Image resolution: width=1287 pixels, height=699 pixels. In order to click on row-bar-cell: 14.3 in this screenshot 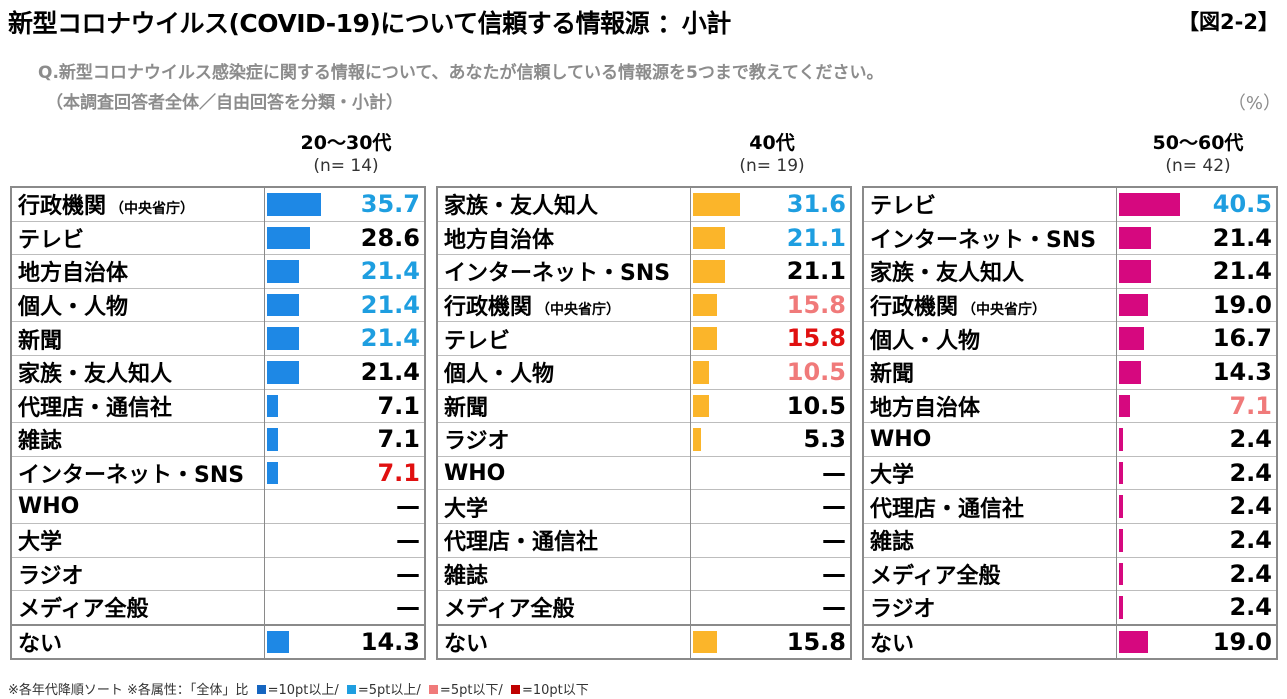, I will do `click(1196, 372)`.